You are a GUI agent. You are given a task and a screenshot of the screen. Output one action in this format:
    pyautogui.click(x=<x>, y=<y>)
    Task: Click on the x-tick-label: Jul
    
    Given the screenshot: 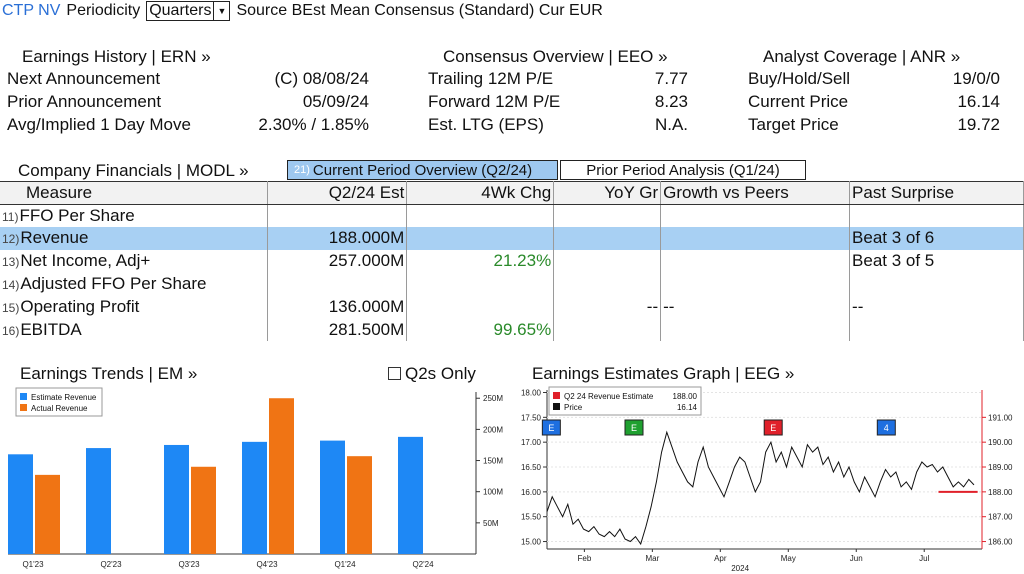 What is the action you would take?
    pyautogui.click(x=924, y=558)
    